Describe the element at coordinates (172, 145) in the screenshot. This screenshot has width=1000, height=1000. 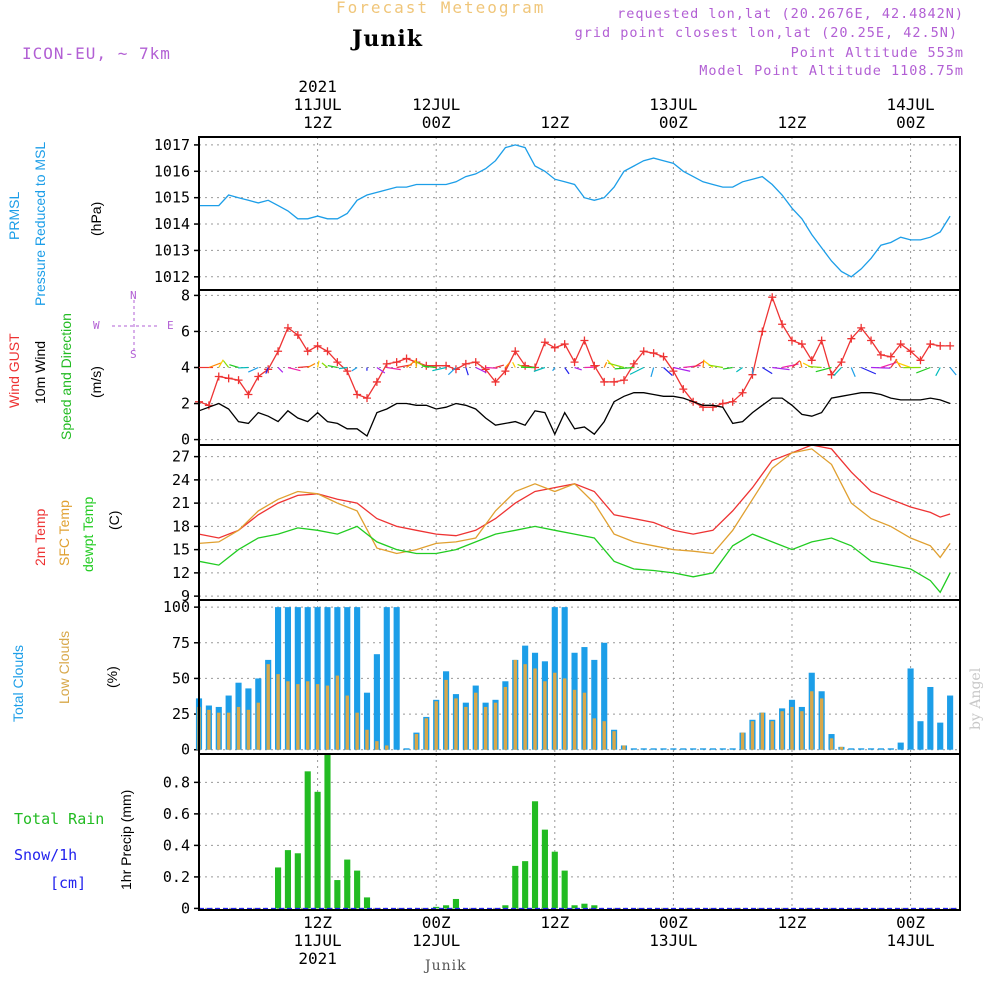
I see `y-tick-label: 1017` at that location.